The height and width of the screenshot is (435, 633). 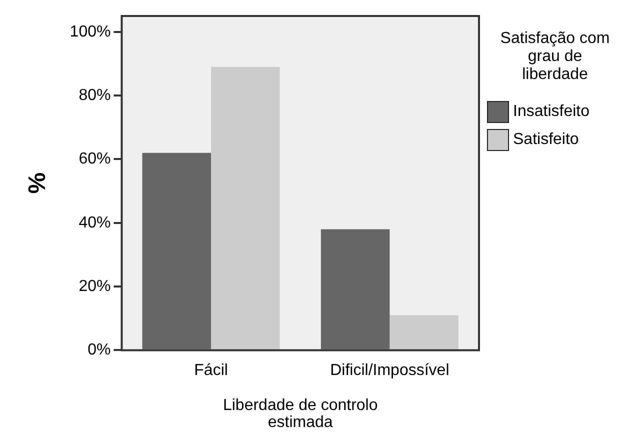 What do you see at coordinates (94, 159) in the screenshot?
I see `y-tick-label: 60%` at bounding box center [94, 159].